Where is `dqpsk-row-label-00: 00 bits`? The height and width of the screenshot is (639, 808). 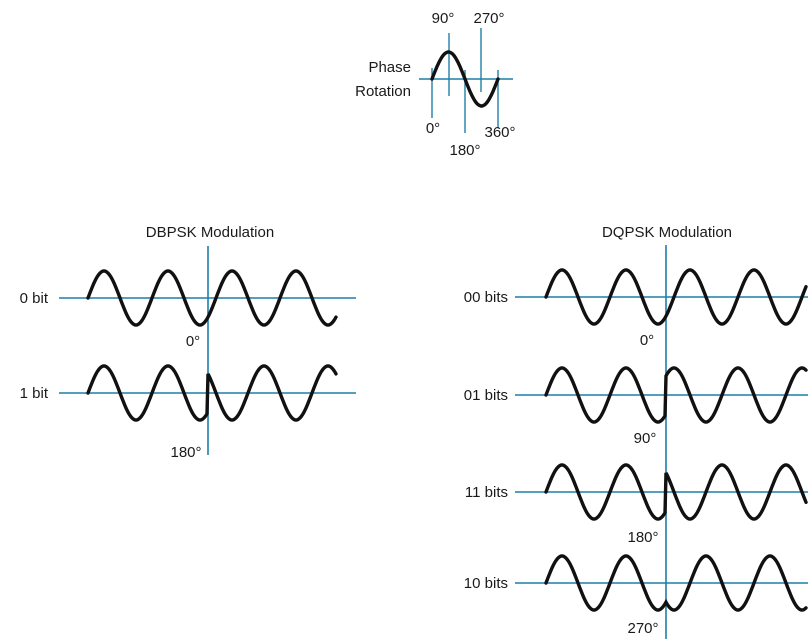
dqpsk-row-label-00: 00 bits is located at coordinates (486, 297).